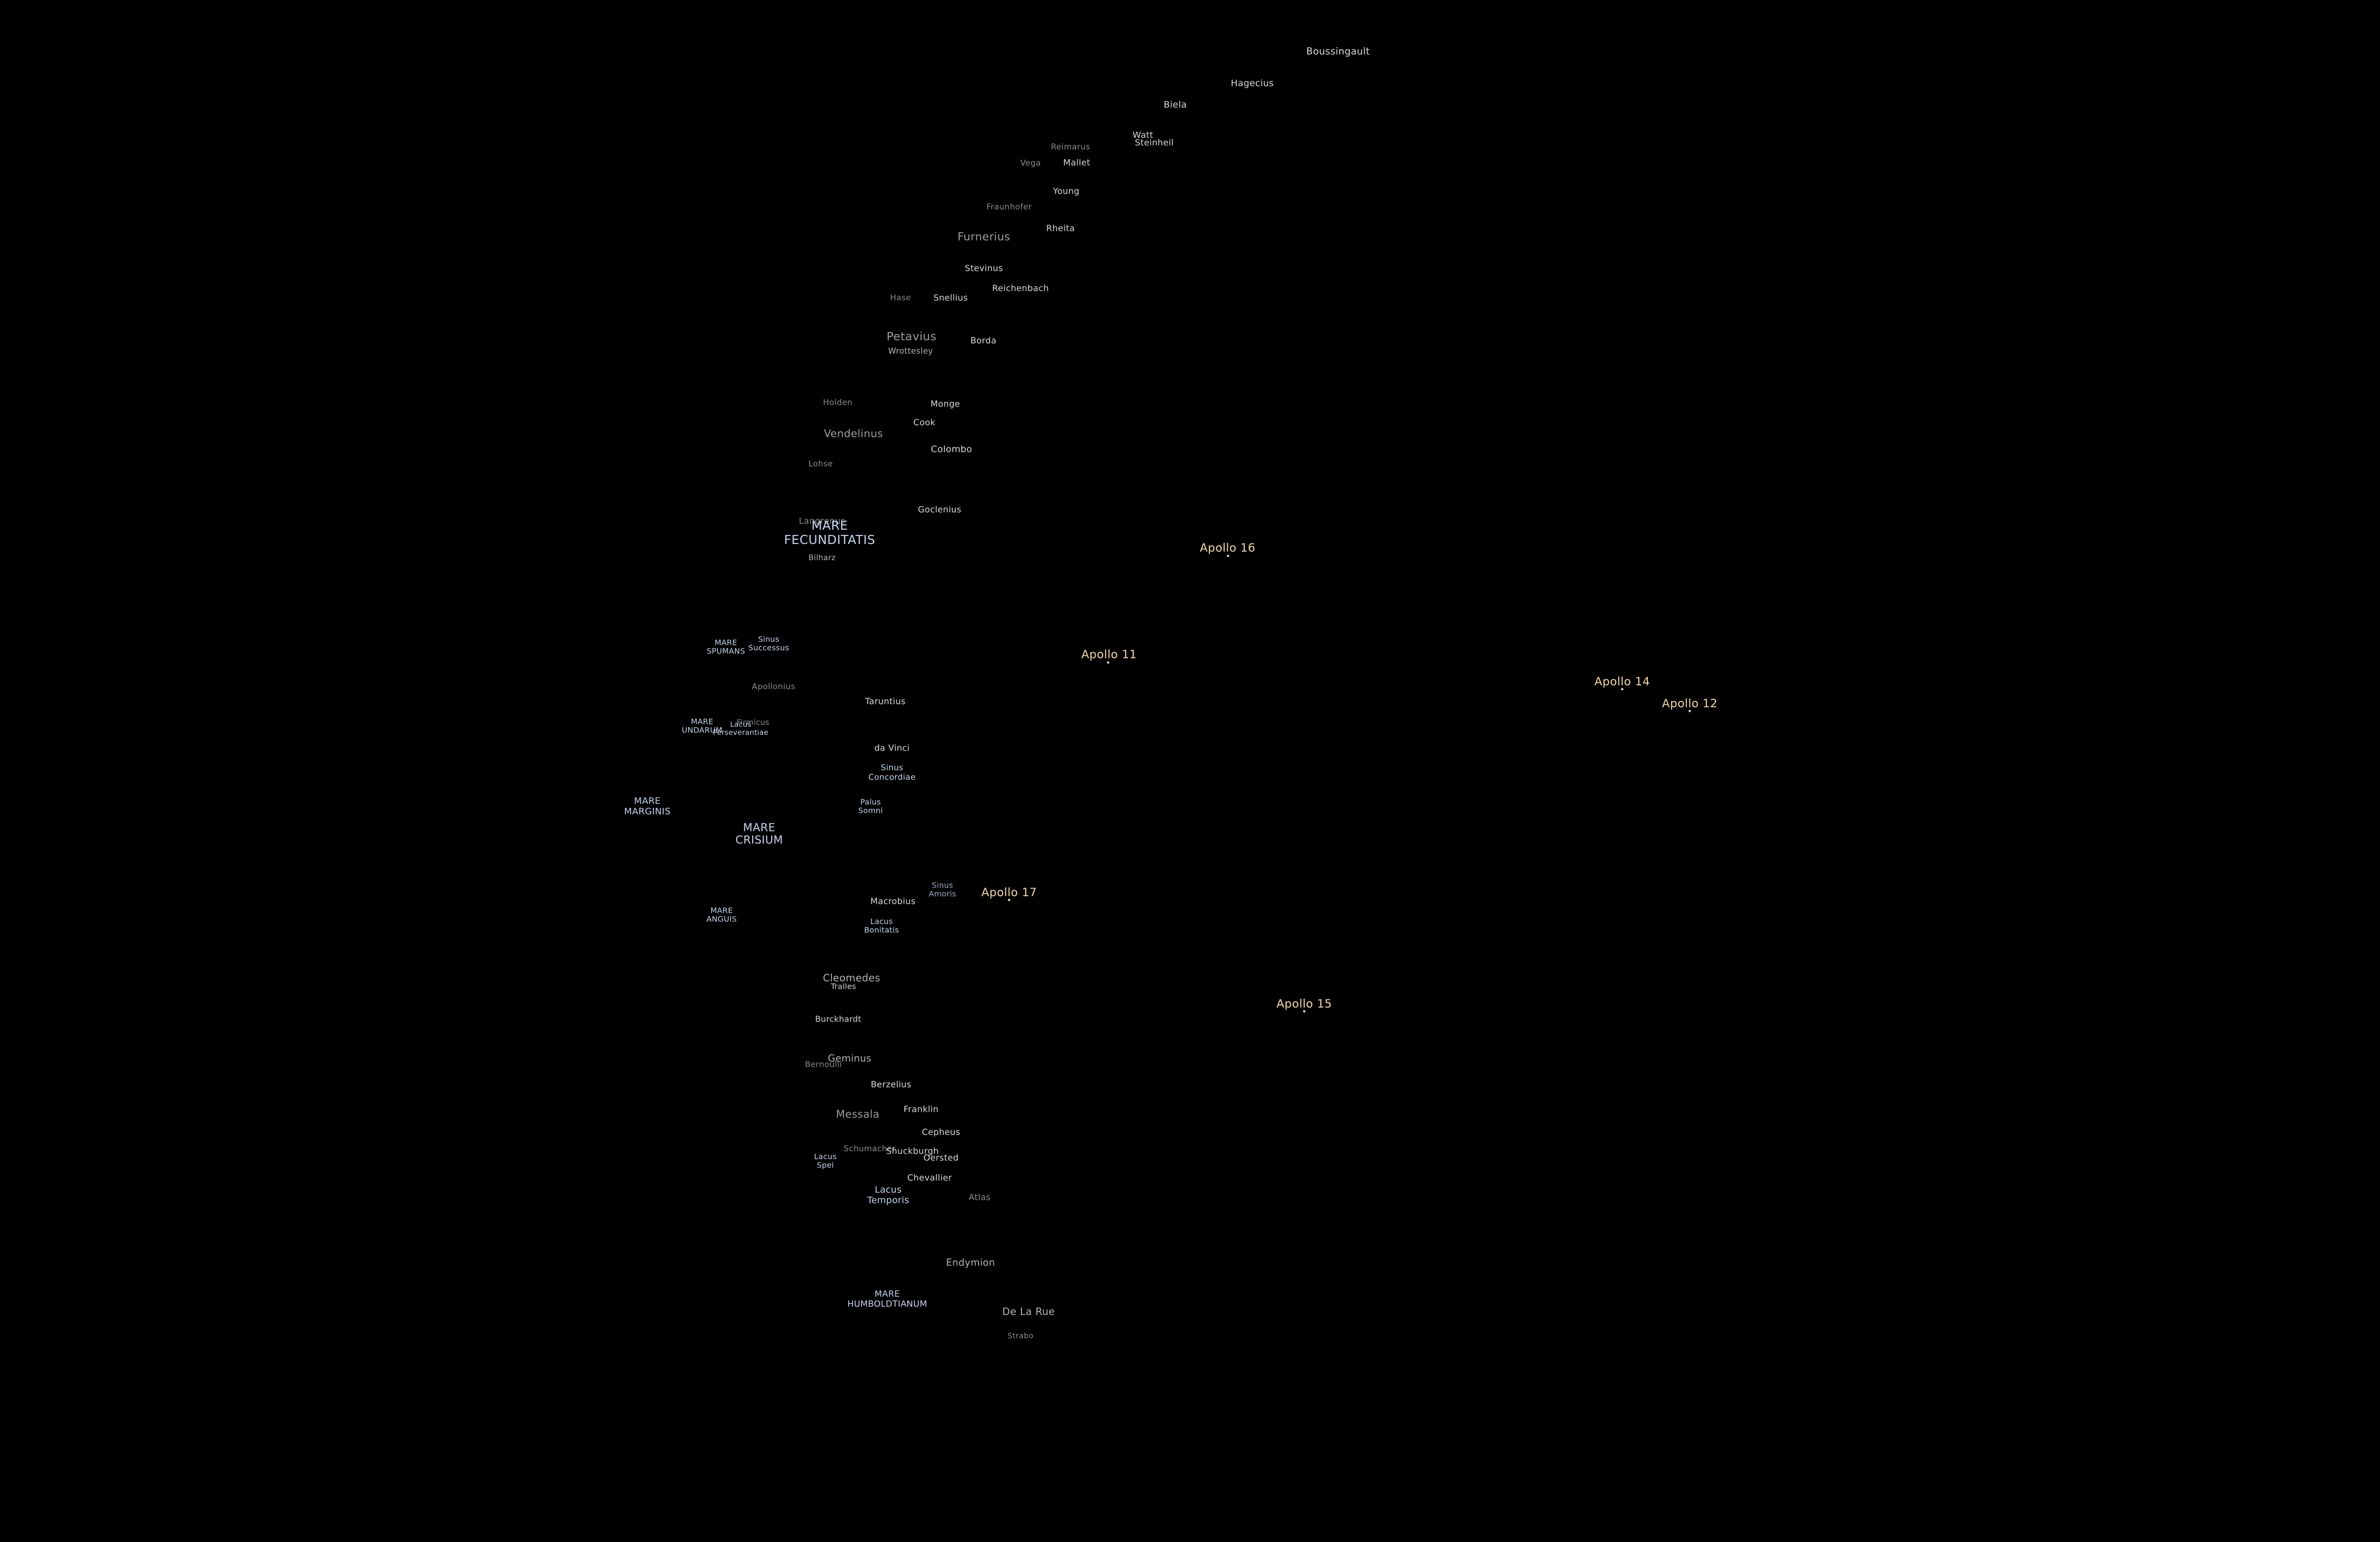 This screenshot has width=2380, height=1542. What do you see at coordinates (838, 1020) in the screenshot?
I see `burckhardt-label: Burckhardt` at bounding box center [838, 1020].